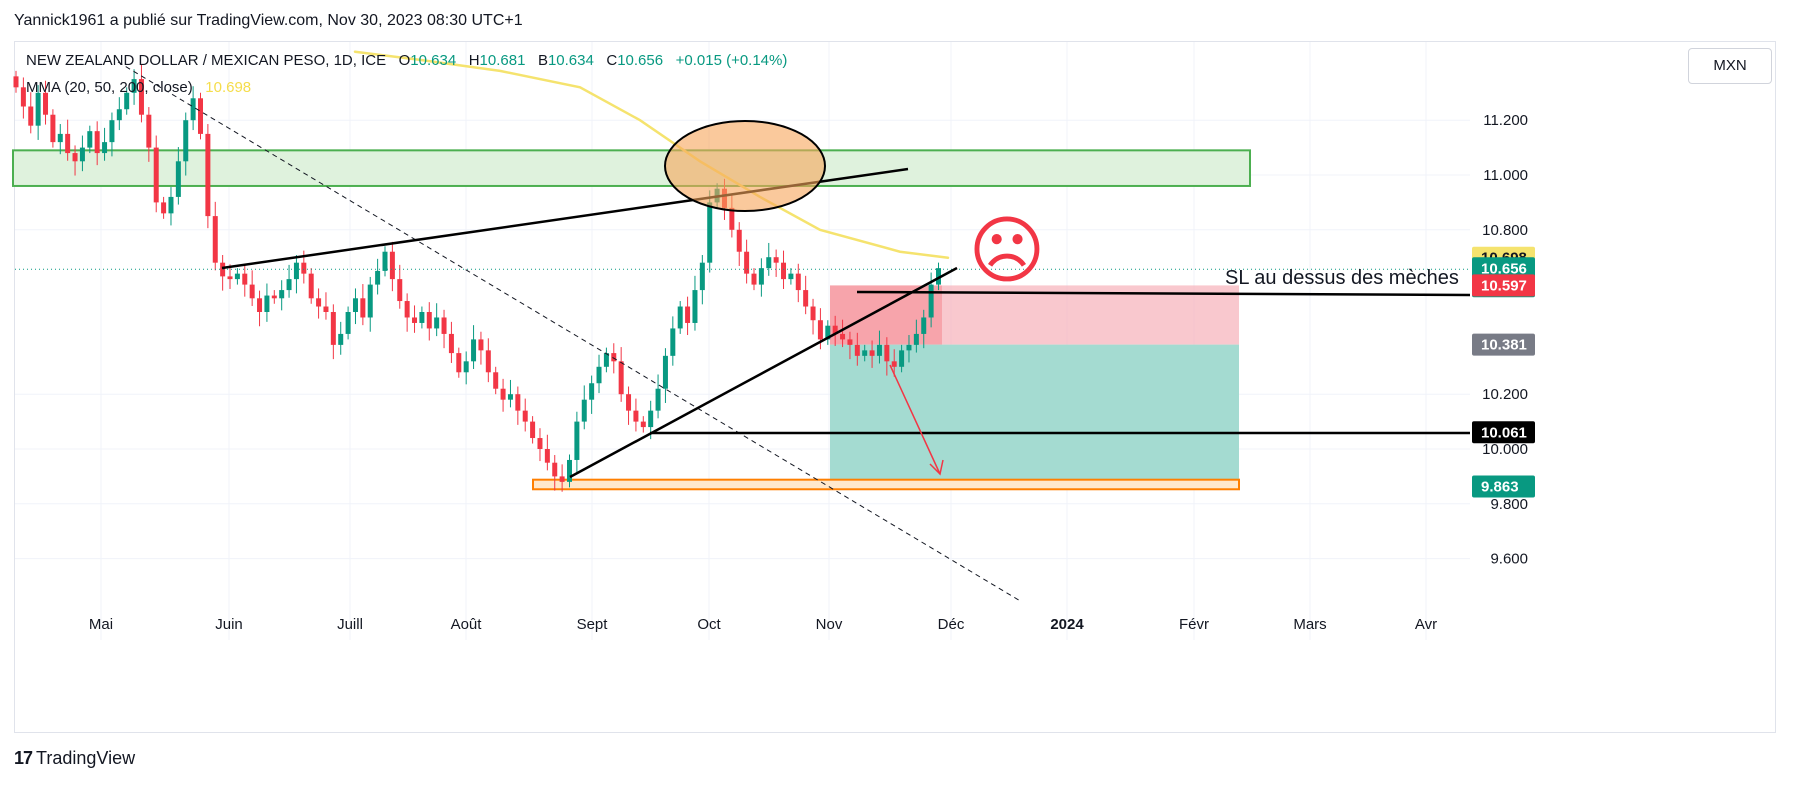 The image size is (1793, 786). What do you see at coordinates (1505, 120) in the screenshot?
I see `price-tick-label: 11.200` at bounding box center [1505, 120].